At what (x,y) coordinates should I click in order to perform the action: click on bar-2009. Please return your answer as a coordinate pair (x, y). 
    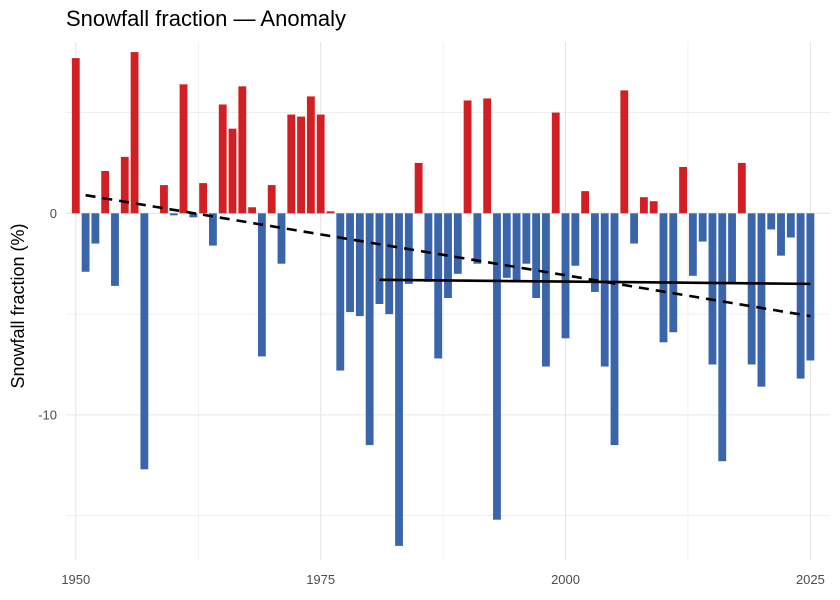
    Looking at the image, I should click on (653, 207).